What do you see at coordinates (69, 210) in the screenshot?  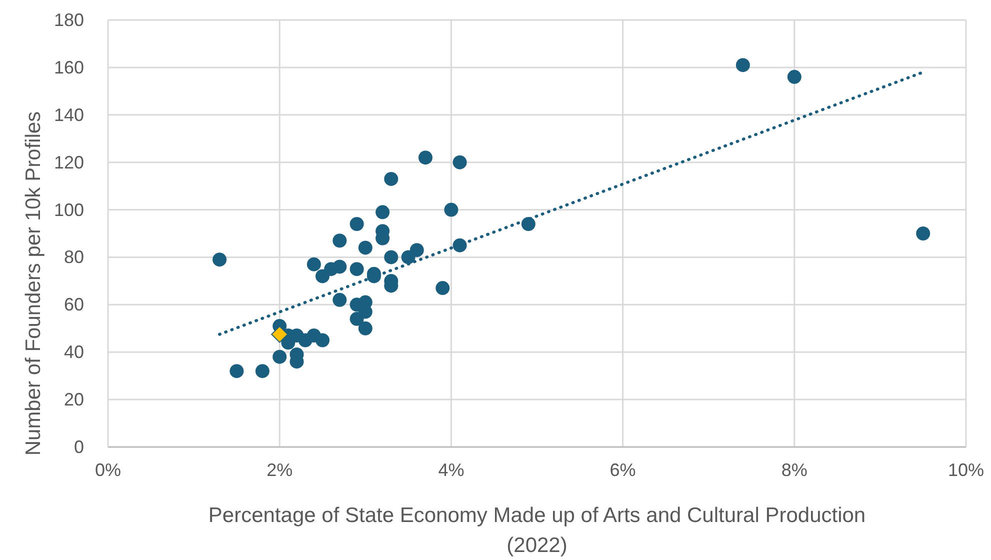 I see `y-tick-label: 100` at bounding box center [69, 210].